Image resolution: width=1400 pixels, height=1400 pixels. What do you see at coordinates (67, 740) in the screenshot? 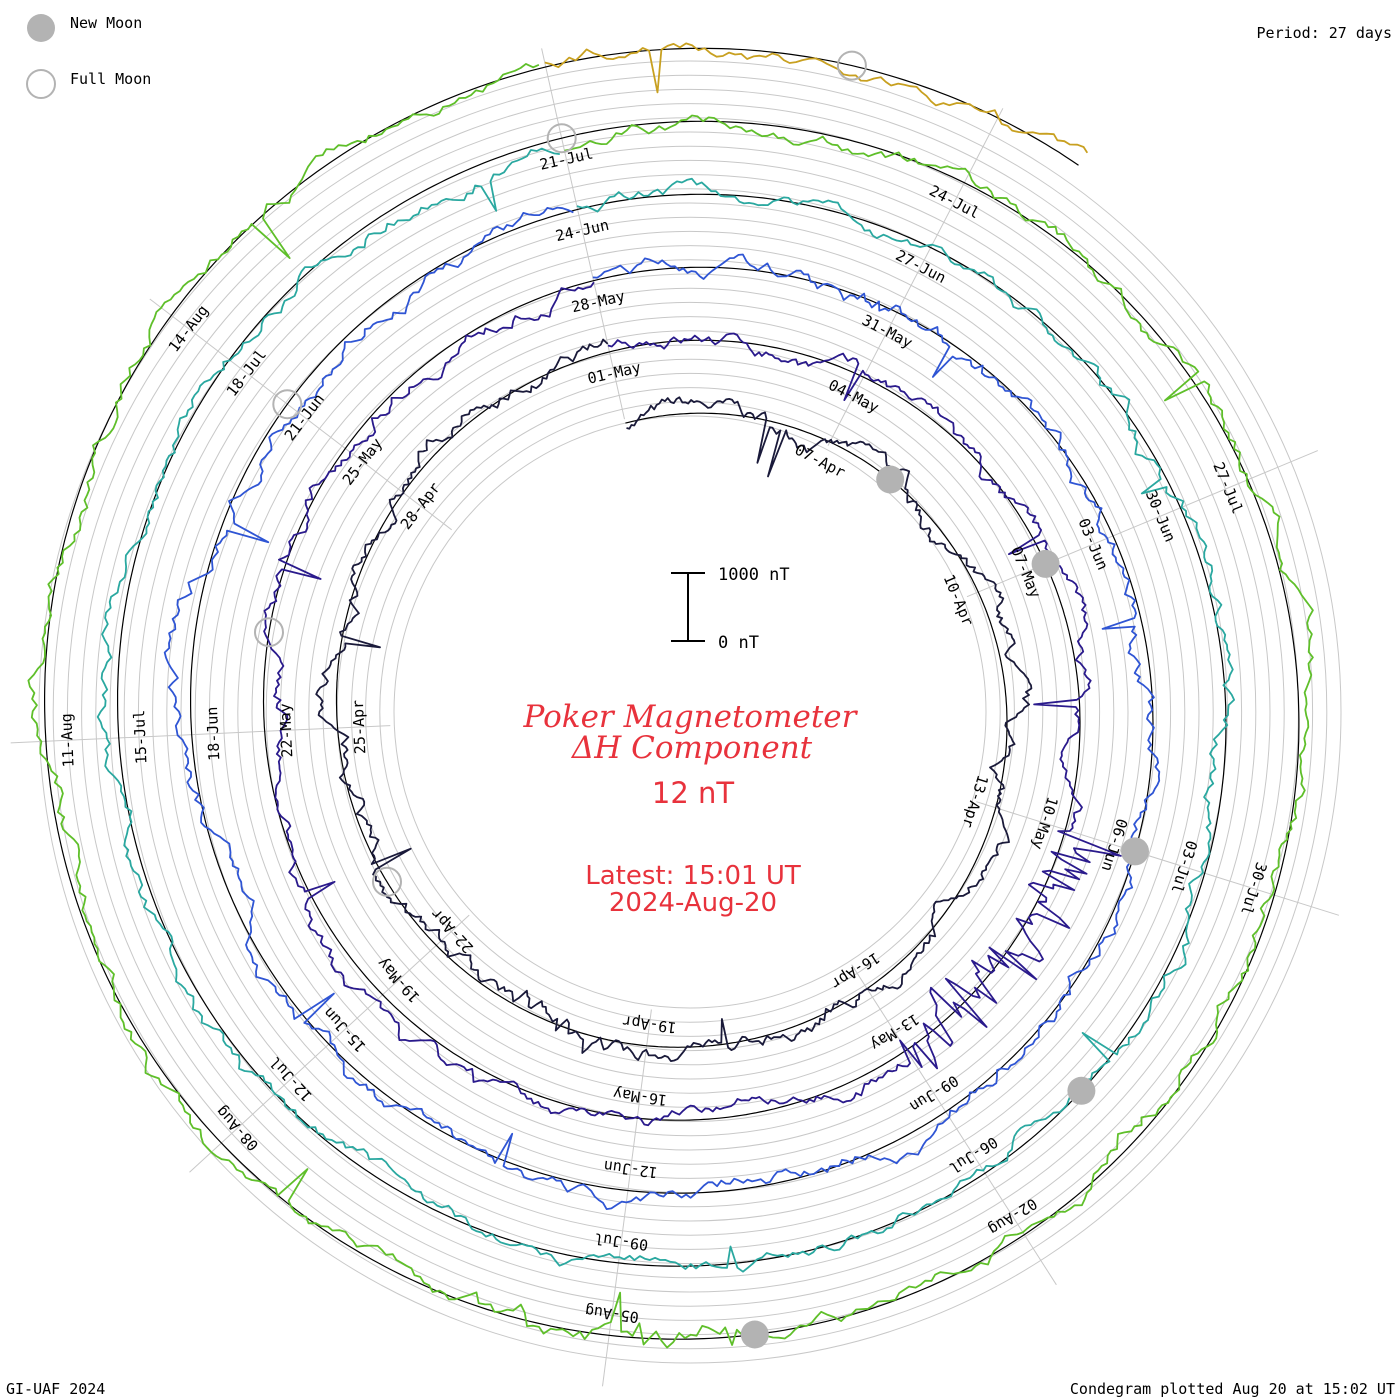
I see `date-label: 11-Aug` at bounding box center [67, 740].